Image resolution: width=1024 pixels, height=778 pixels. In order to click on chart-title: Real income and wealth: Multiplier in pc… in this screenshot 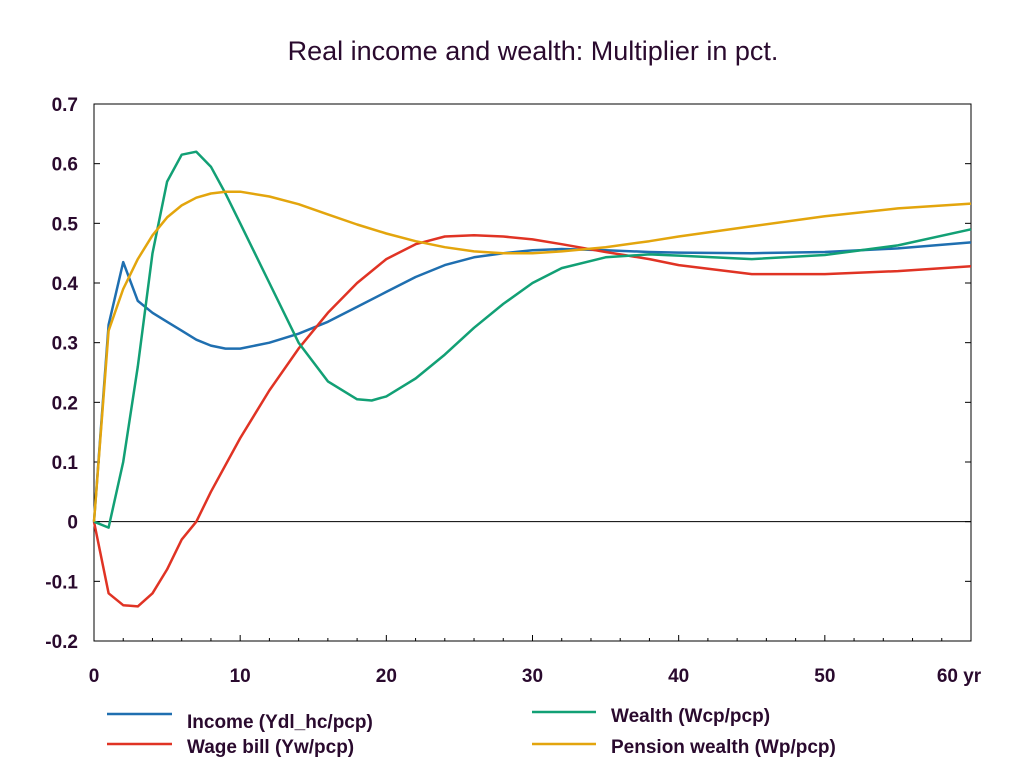, I will do `click(533, 51)`.